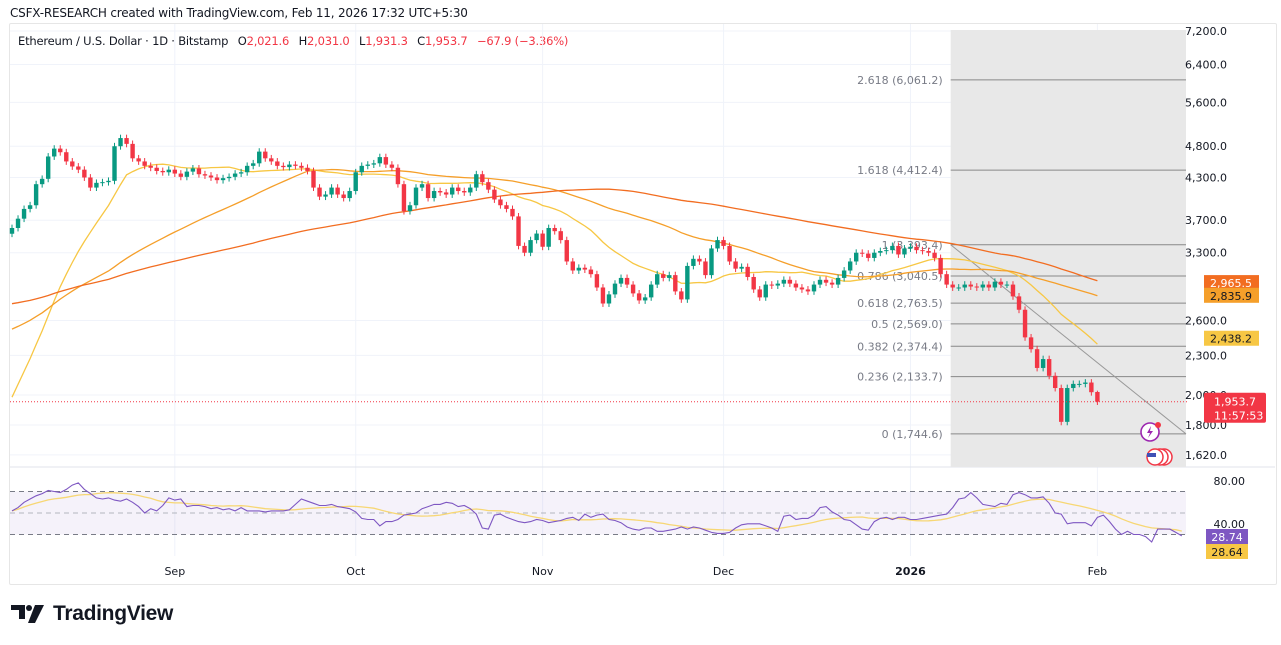 The height and width of the screenshot is (645, 1281). What do you see at coordinates (912, 434) in the screenshot?
I see `fib-level-label: 0 (1,744.6)` at bounding box center [912, 434].